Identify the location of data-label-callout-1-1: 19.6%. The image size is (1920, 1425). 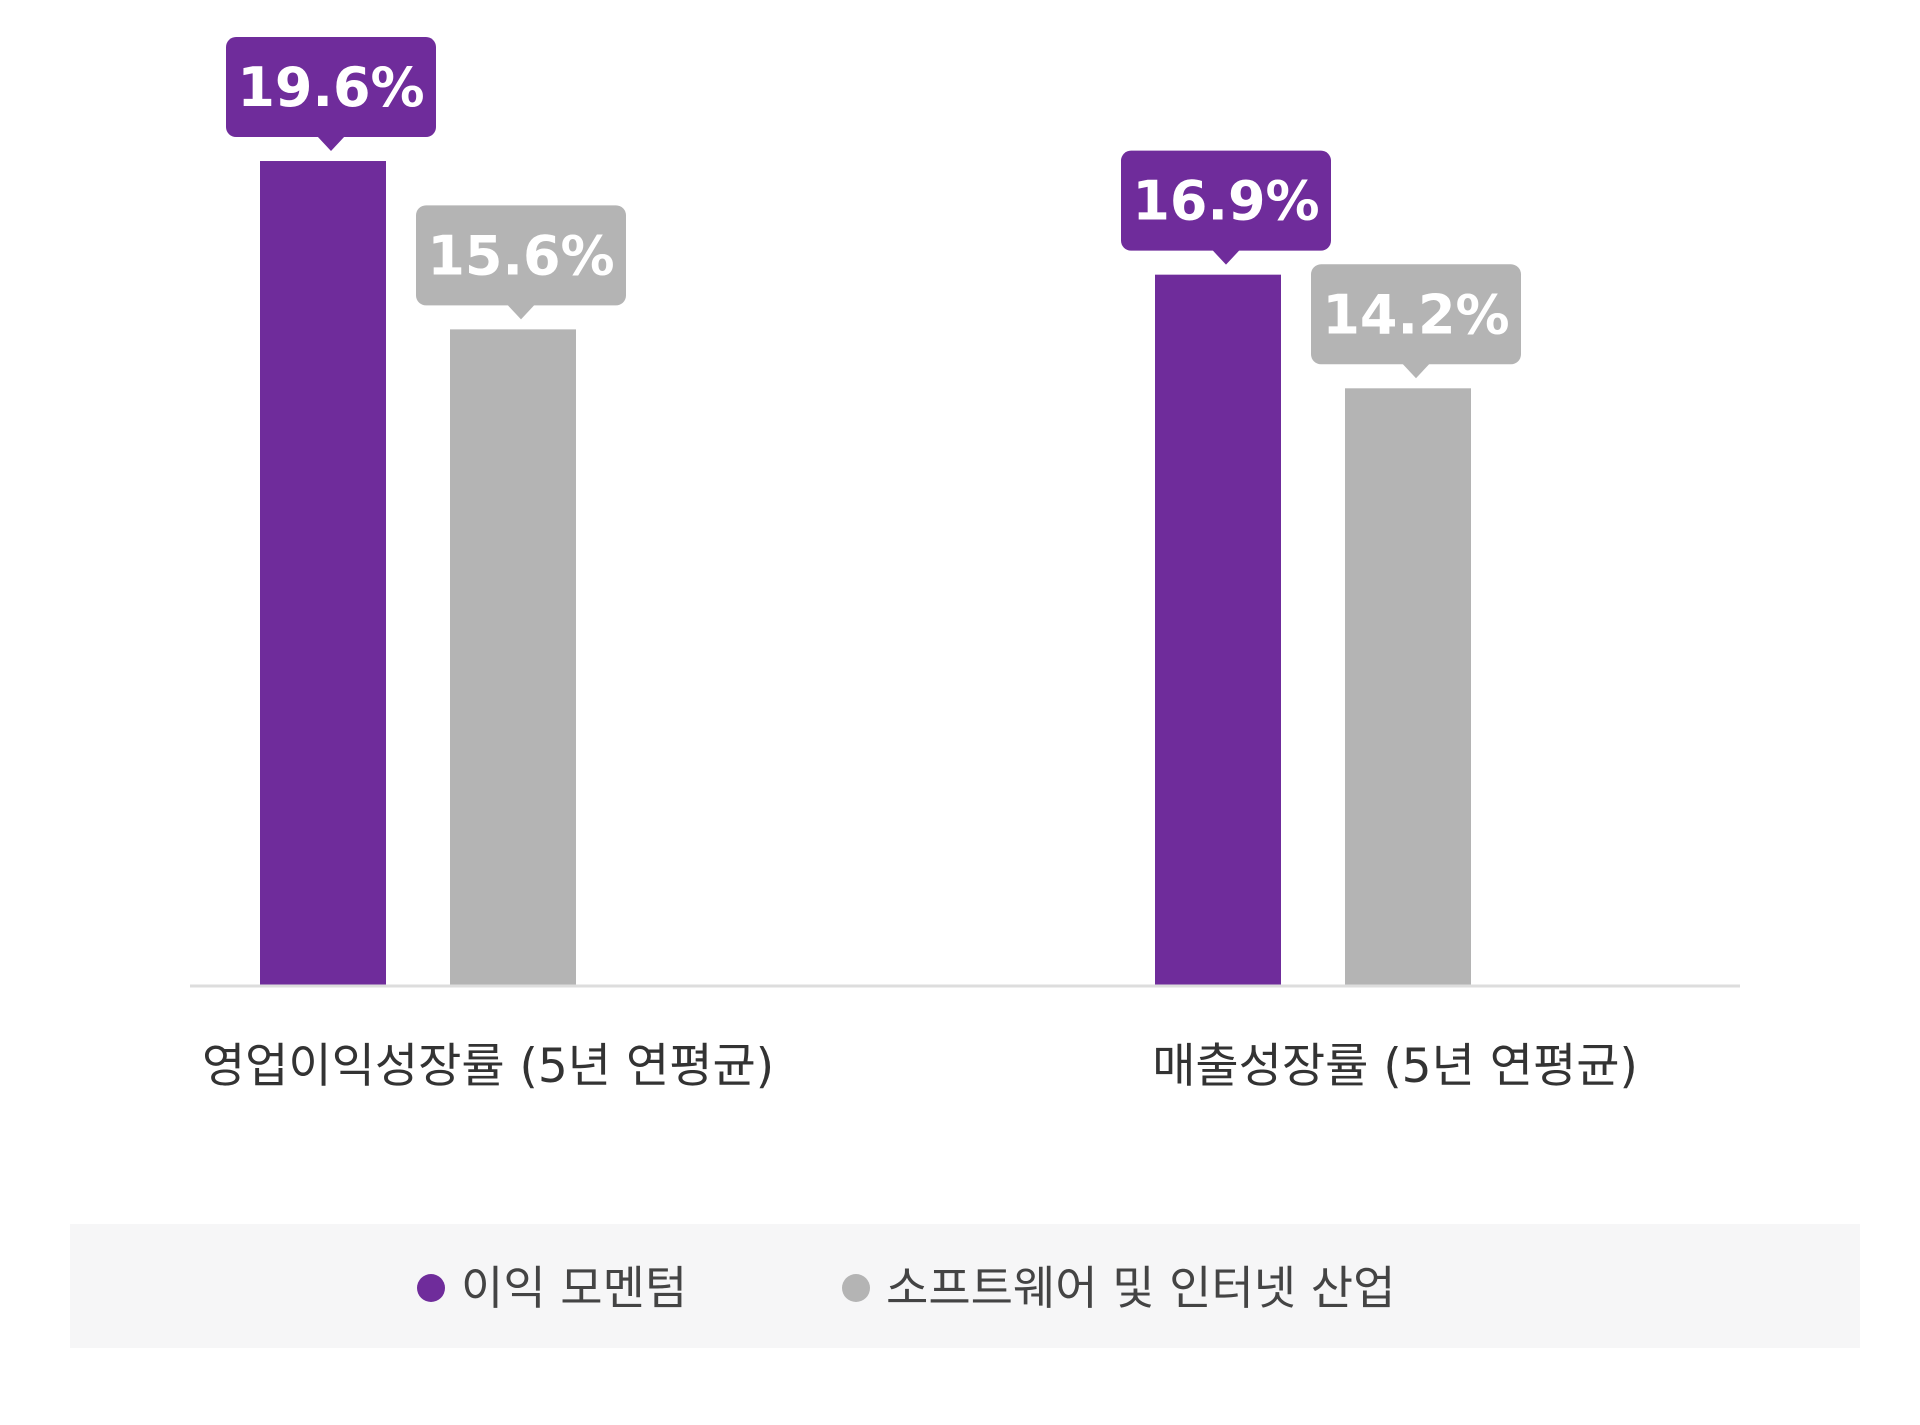
(331, 94).